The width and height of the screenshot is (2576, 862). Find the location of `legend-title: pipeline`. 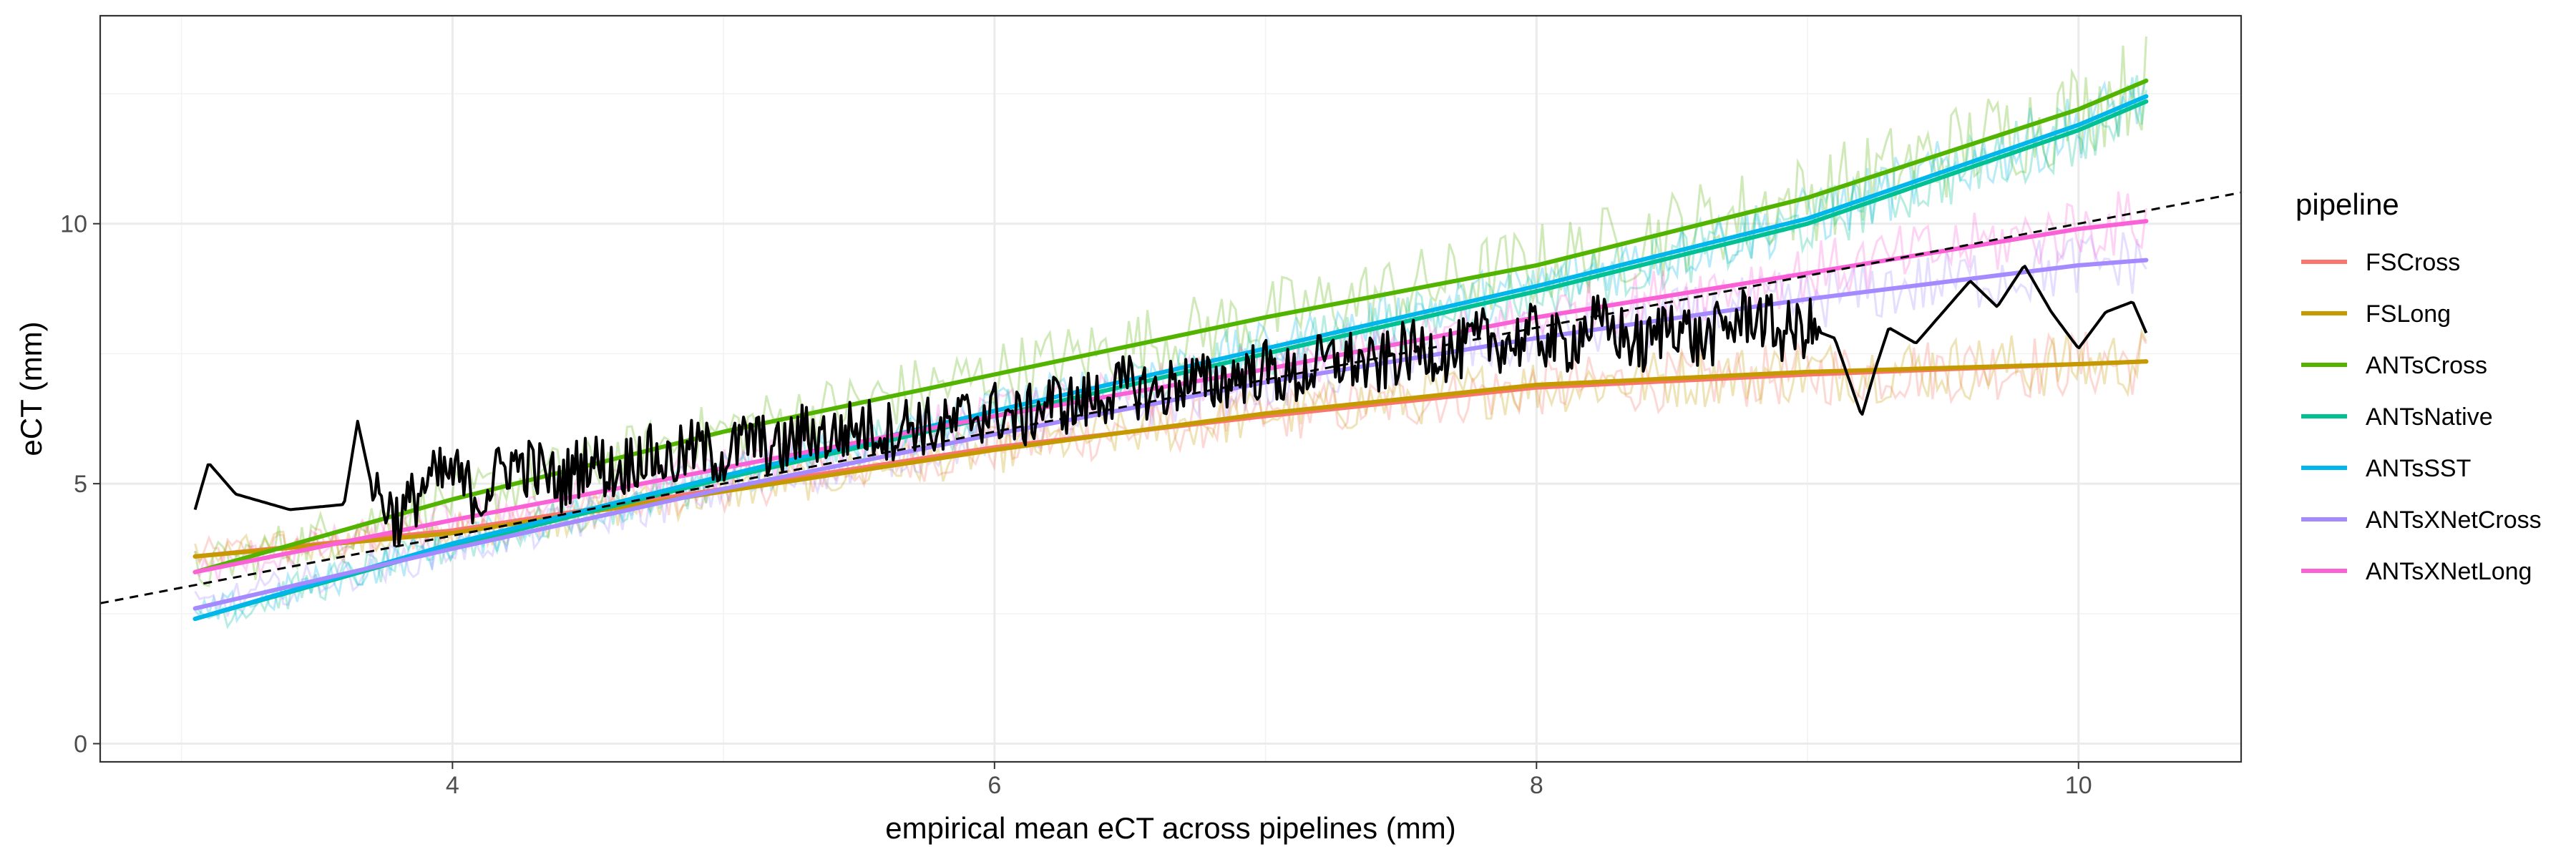

legend-title: pipeline is located at coordinates (2347, 204).